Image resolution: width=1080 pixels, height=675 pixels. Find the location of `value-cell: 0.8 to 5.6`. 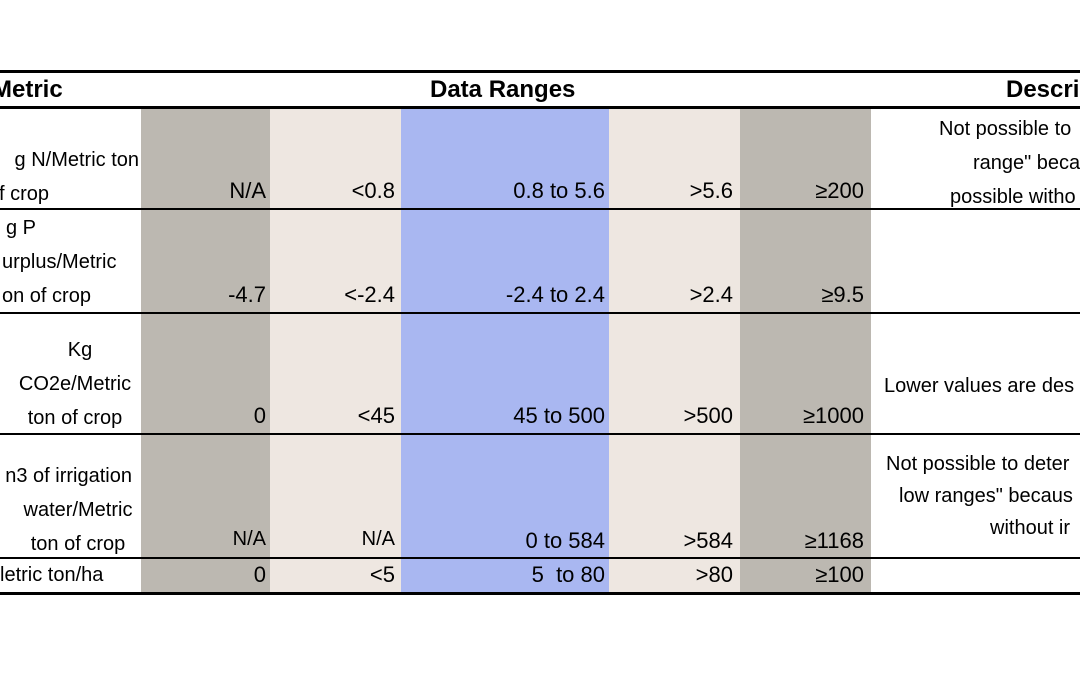

value-cell: 0.8 to 5.6 is located at coordinates (559, 190).